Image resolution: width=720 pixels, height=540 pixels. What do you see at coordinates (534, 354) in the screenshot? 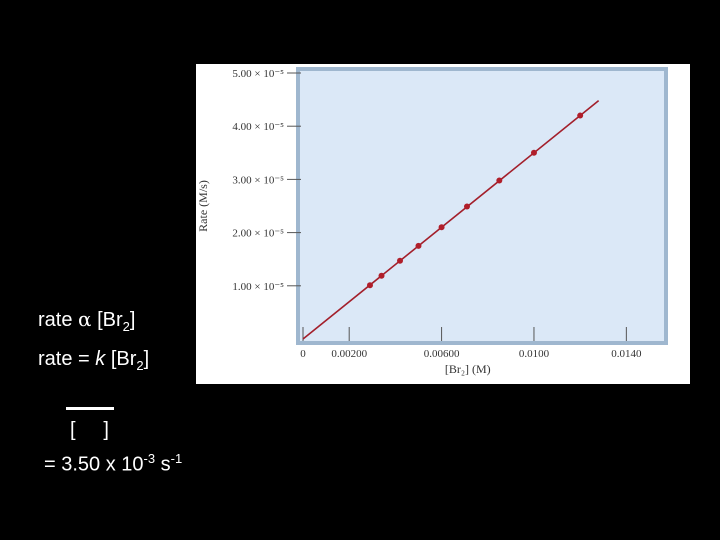
I see `x-tick-label: 0.0100` at bounding box center [534, 354].